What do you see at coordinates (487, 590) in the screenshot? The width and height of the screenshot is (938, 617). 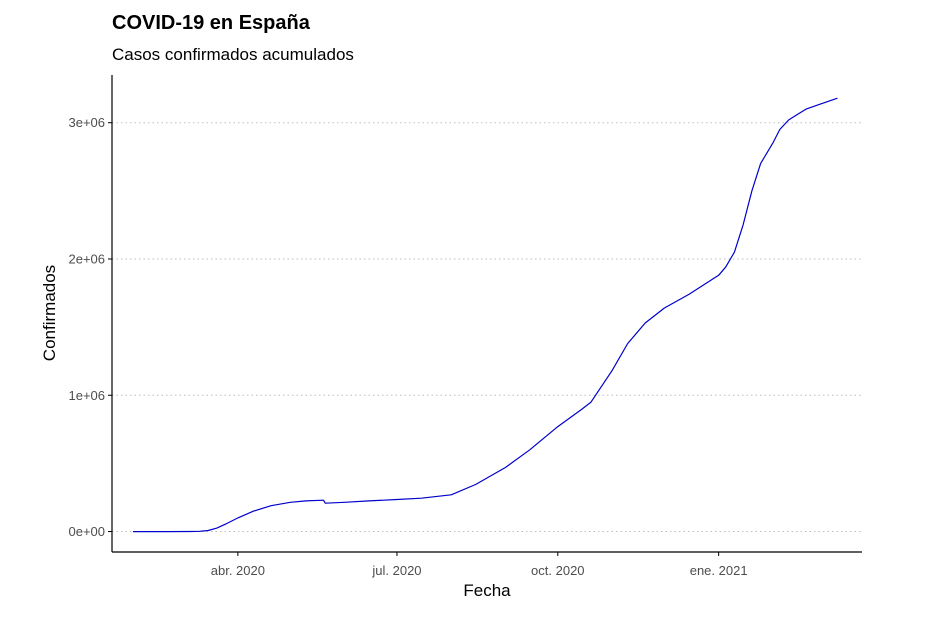 I see `x-axis-title: Fecha` at bounding box center [487, 590].